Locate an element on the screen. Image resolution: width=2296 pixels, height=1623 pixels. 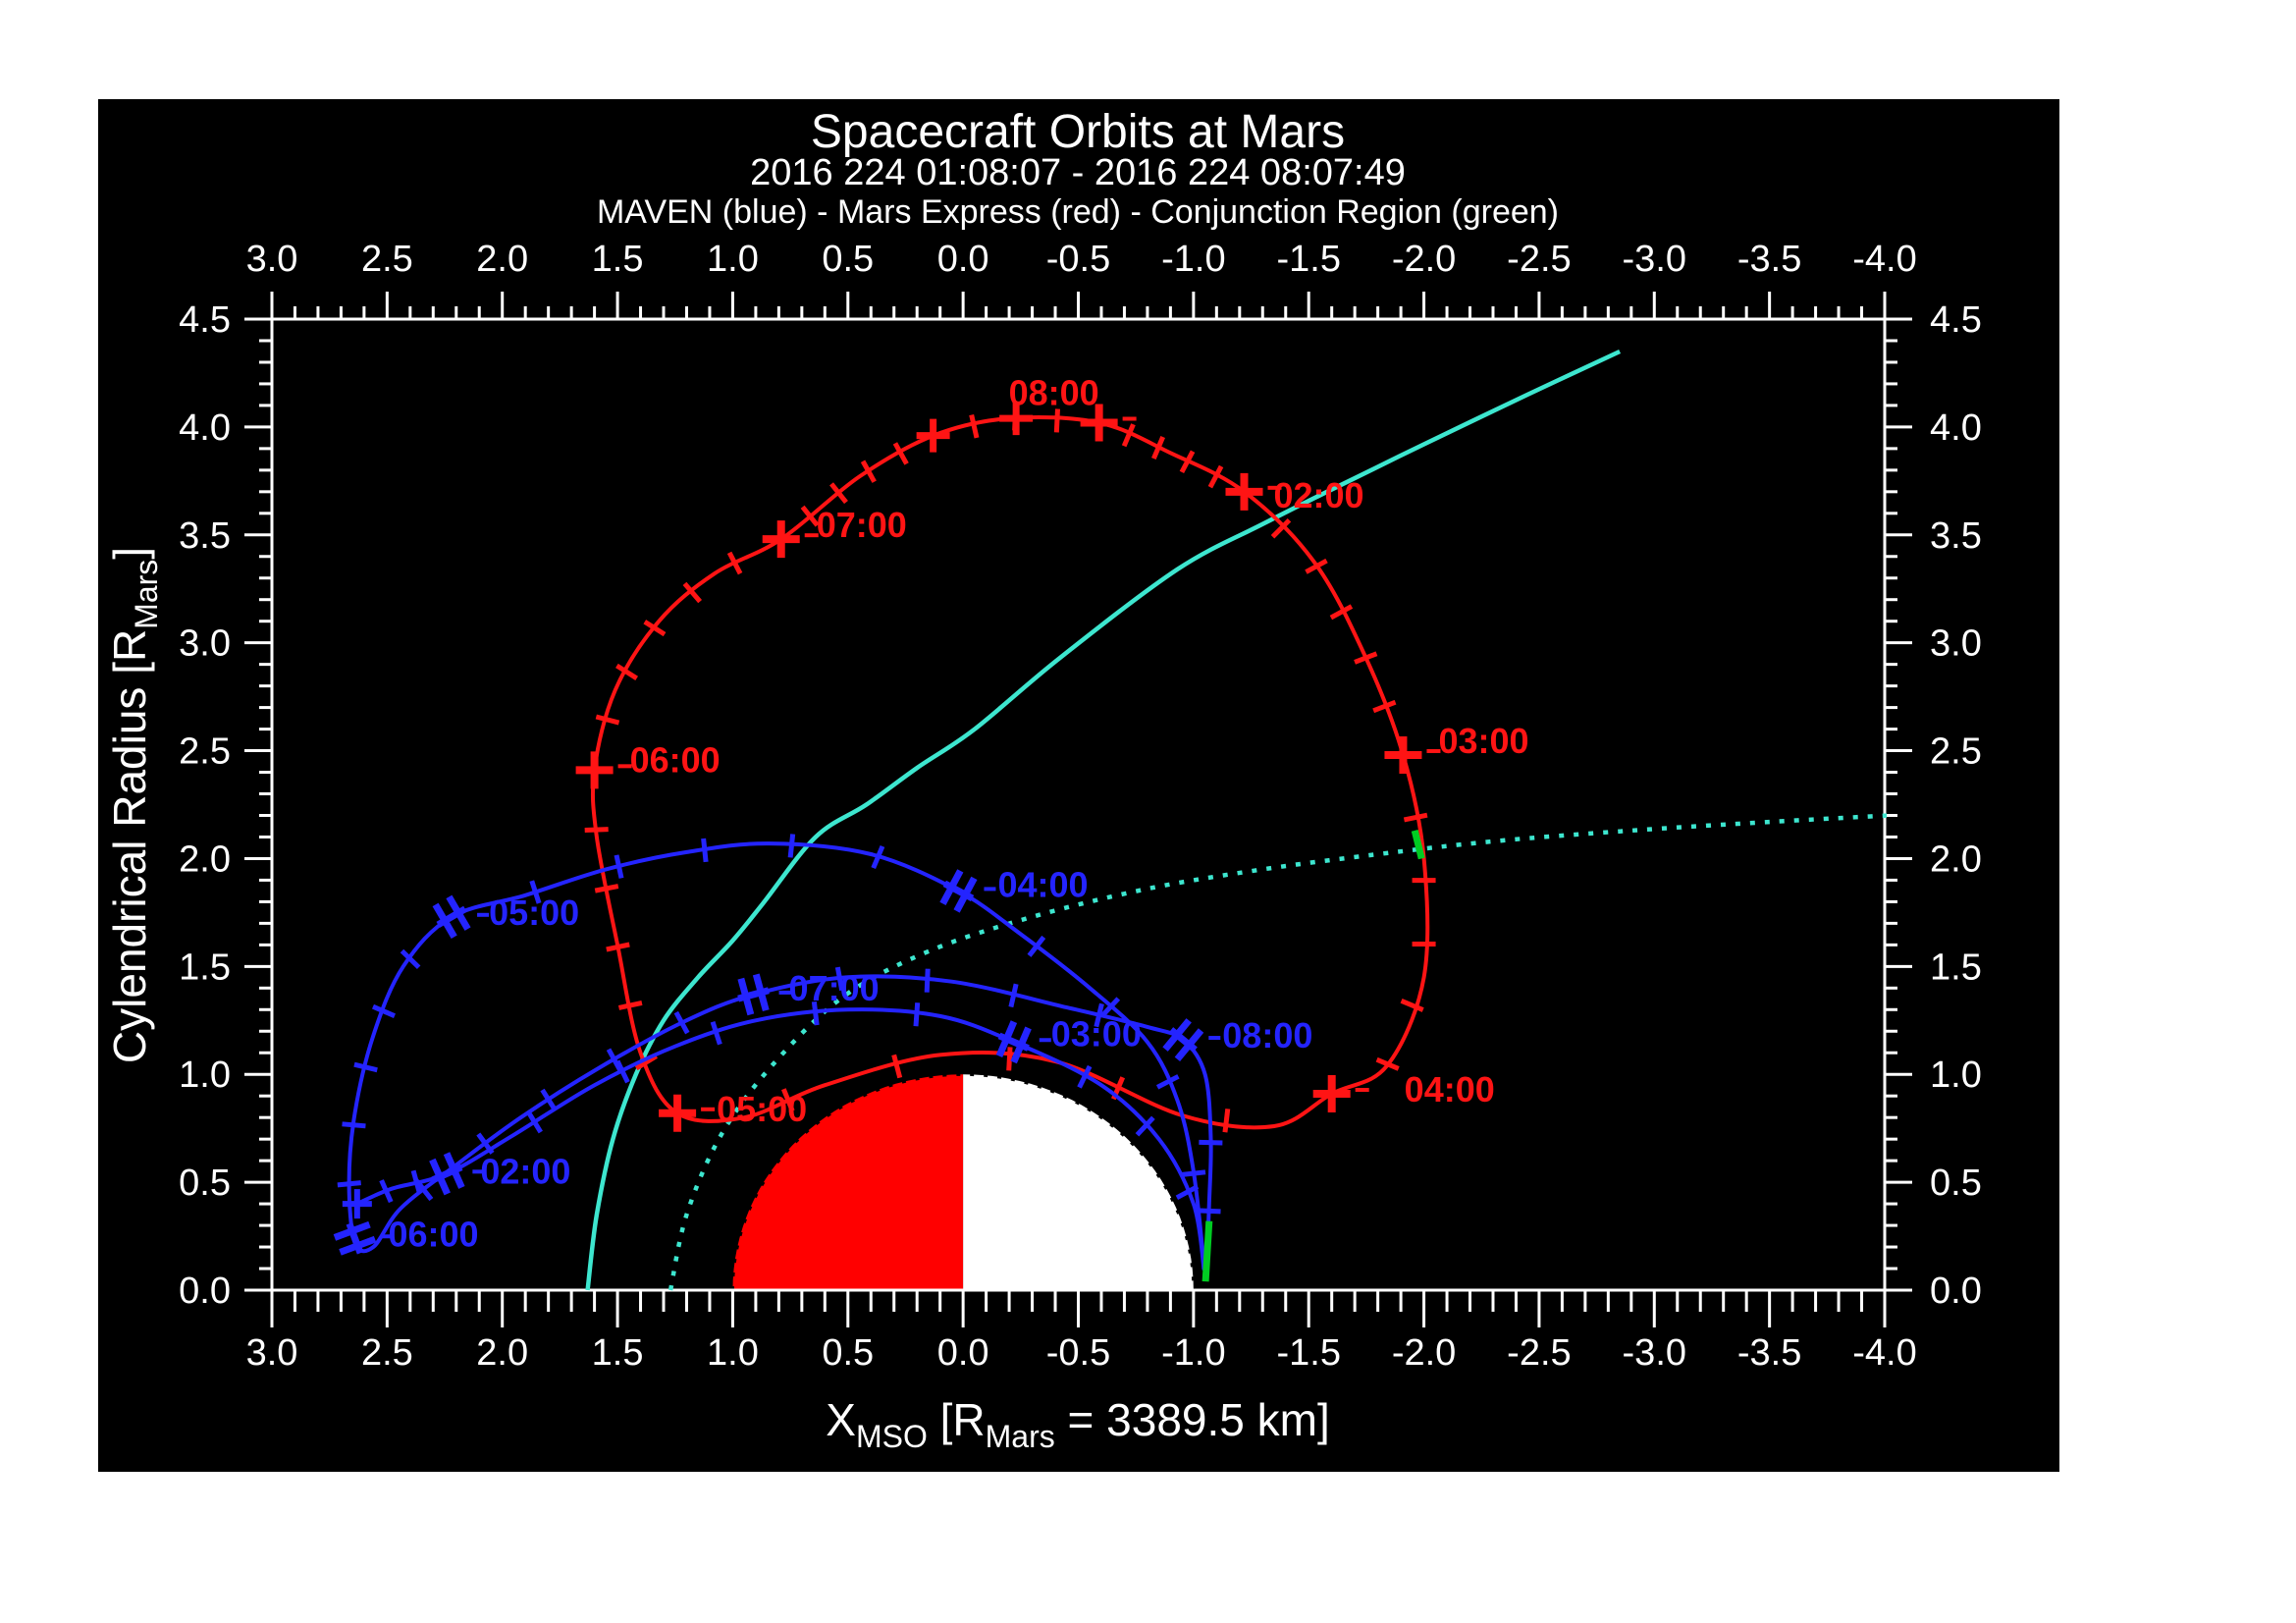
y-tick-label-right: 0.5 is located at coordinates (1956, 1183).